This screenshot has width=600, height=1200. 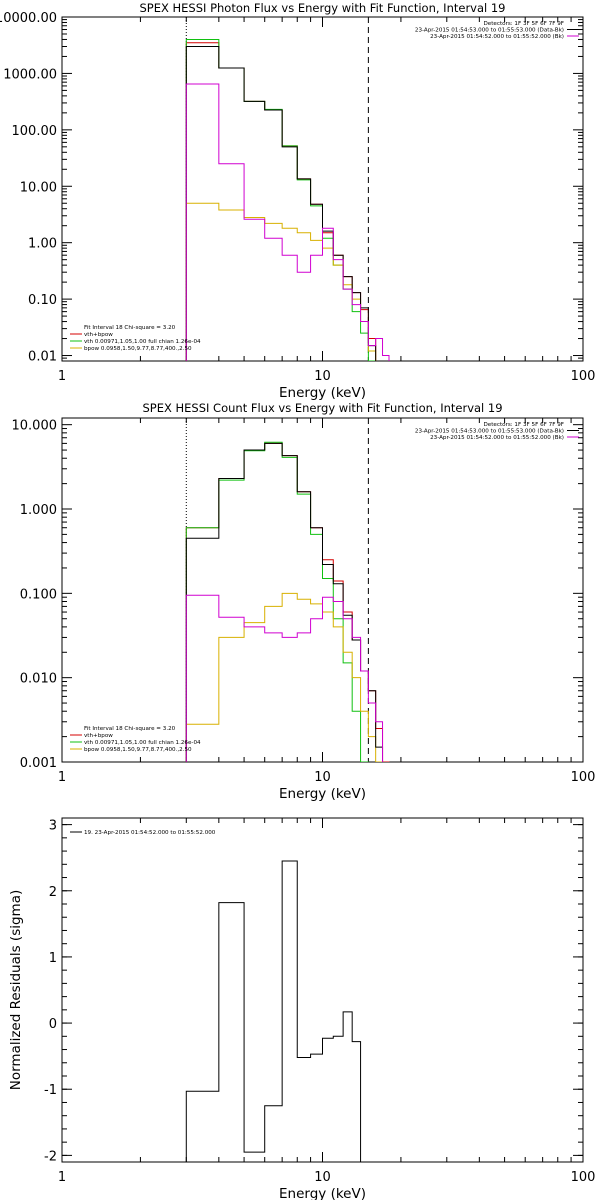 What do you see at coordinates (53, 892) in the screenshot?
I see `y-tick-label: 2` at bounding box center [53, 892].